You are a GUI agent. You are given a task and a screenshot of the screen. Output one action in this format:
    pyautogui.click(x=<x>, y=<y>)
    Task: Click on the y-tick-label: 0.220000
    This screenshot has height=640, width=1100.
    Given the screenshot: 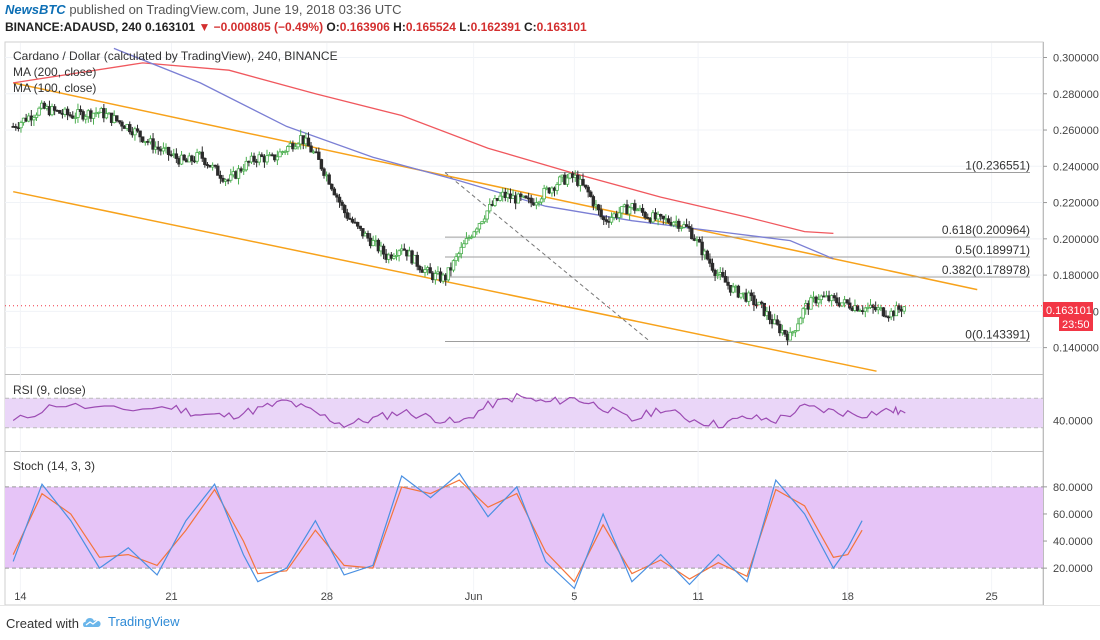 What is the action you would take?
    pyautogui.click(x=1076, y=204)
    